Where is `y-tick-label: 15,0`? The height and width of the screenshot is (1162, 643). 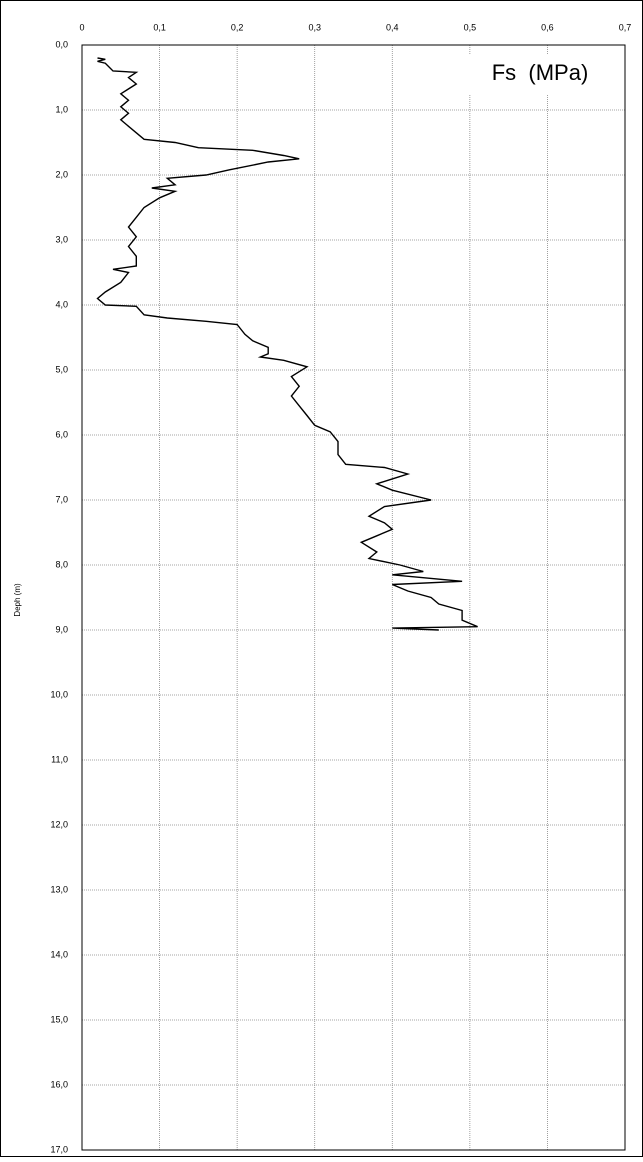 y-tick-label: 15,0 is located at coordinates (59, 1019).